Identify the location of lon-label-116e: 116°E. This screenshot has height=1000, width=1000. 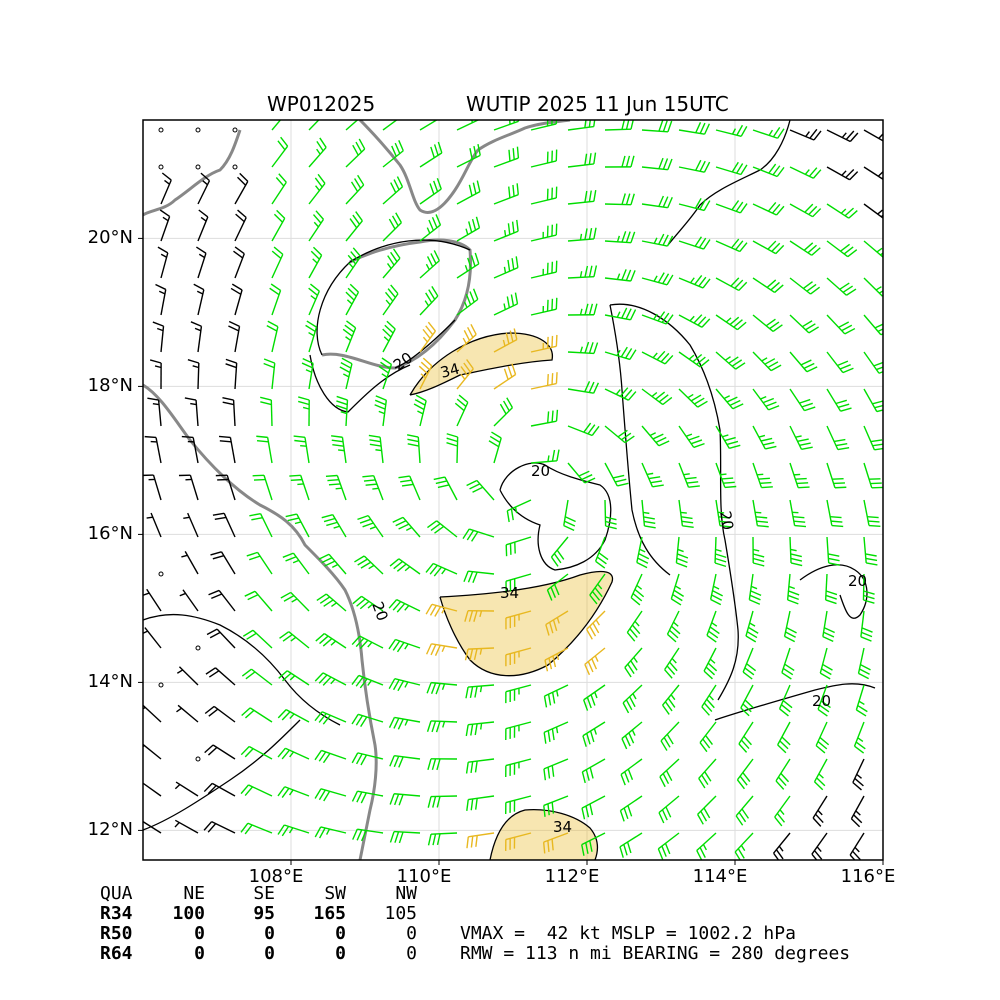
(868, 876).